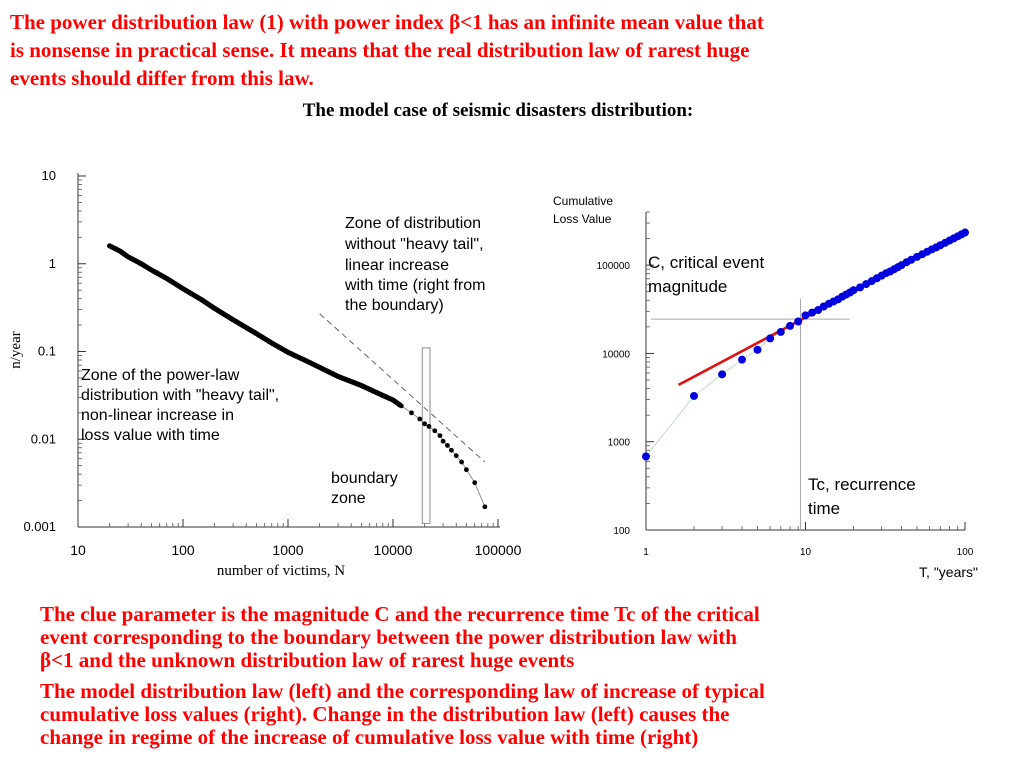  Describe the element at coordinates (52, 263) in the screenshot. I see `y-tick-label: 1` at that location.